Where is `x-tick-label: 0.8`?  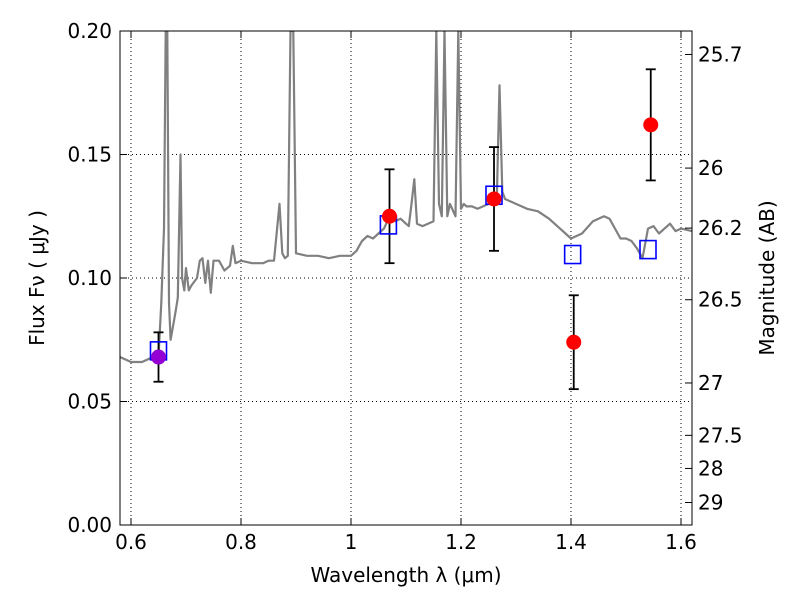 x-tick-label: 0.8 is located at coordinates (241, 542).